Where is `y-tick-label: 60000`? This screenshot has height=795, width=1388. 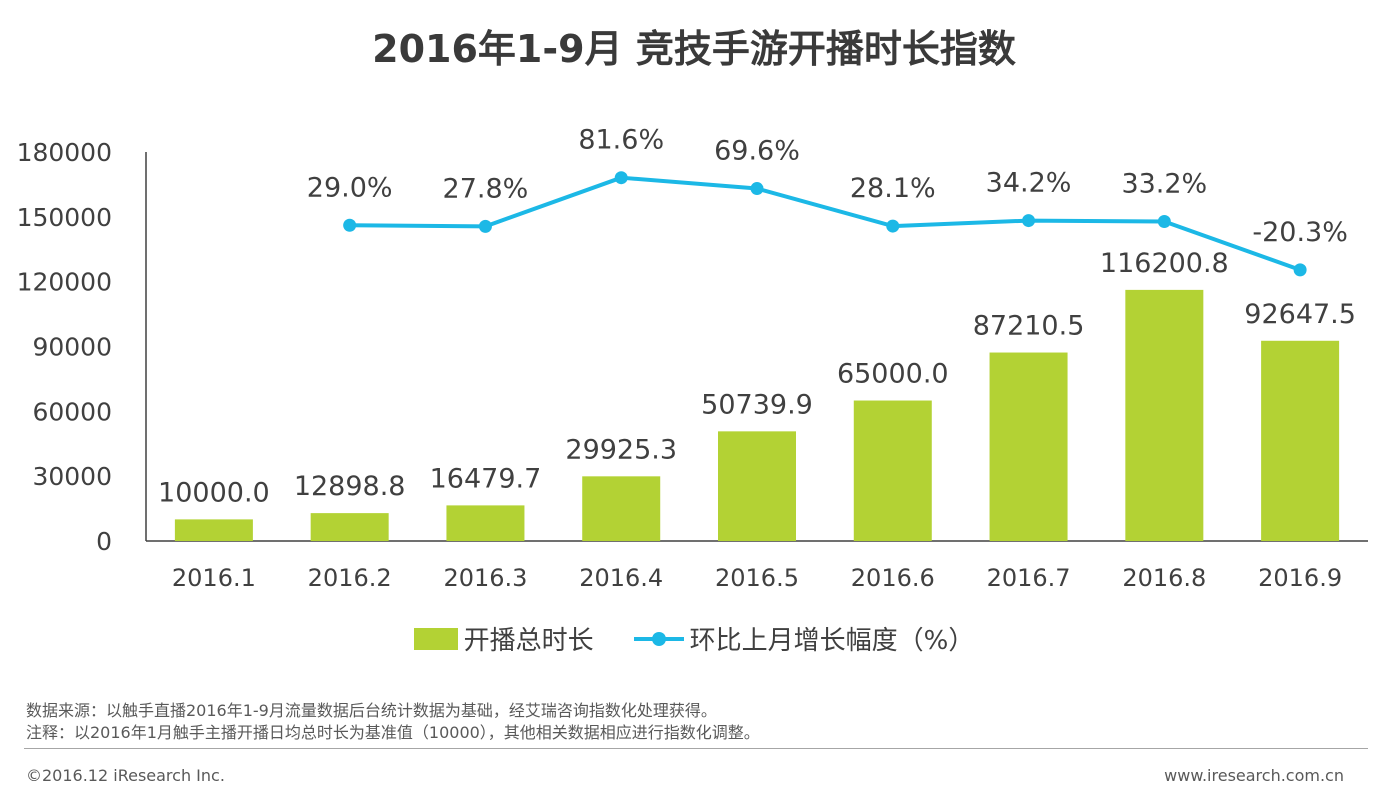 y-tick-label: 60000 is located at coordinates (72, 411).